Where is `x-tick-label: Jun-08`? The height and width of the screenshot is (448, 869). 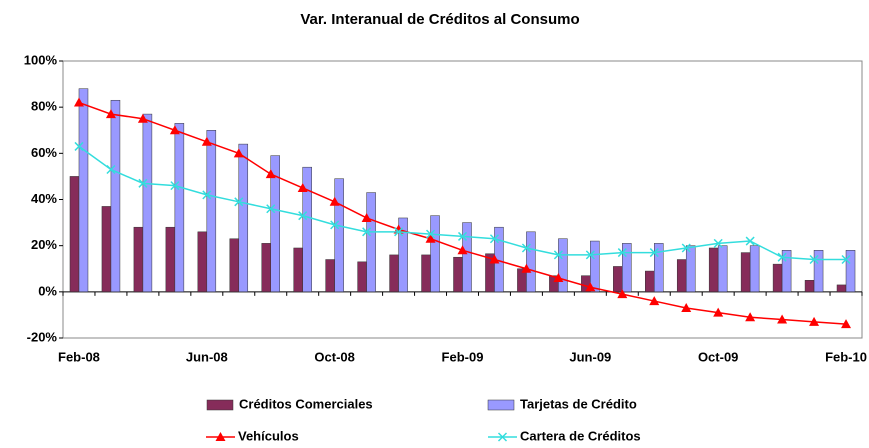
x-tick-label: Jun-08 is located at coordinates (207, 356).